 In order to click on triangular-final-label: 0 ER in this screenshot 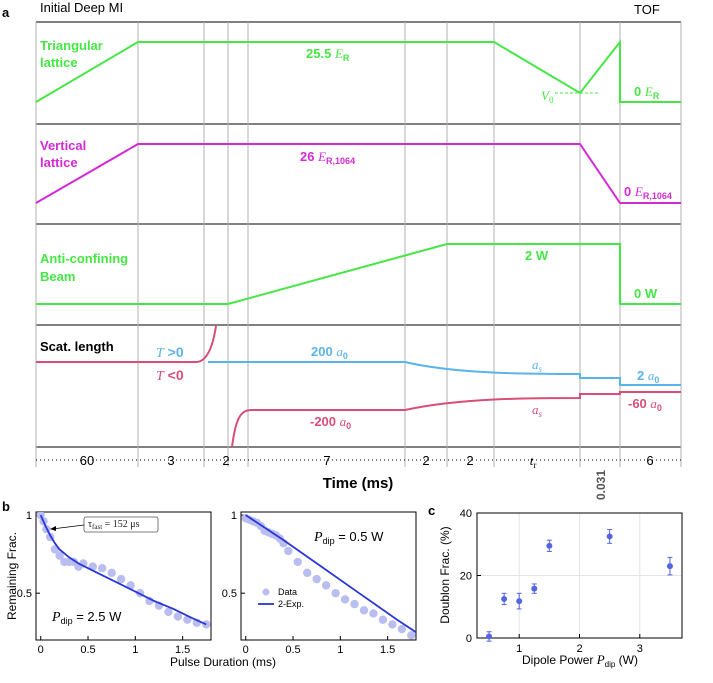, I will do `click(647, 92)`.